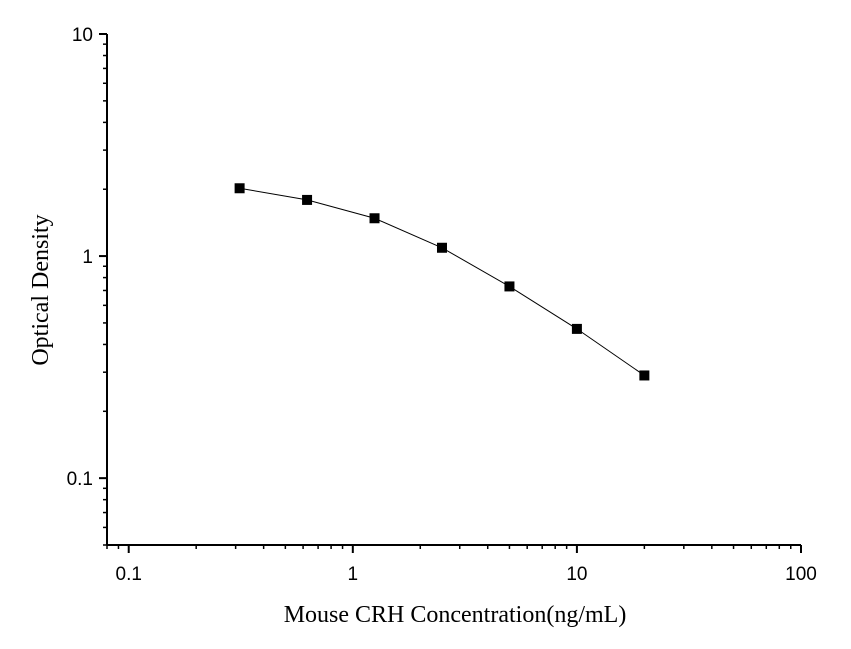  Describe the element at coordinates (353, 574) in the screenshot. I see `x-tick-label: 1` at that location.